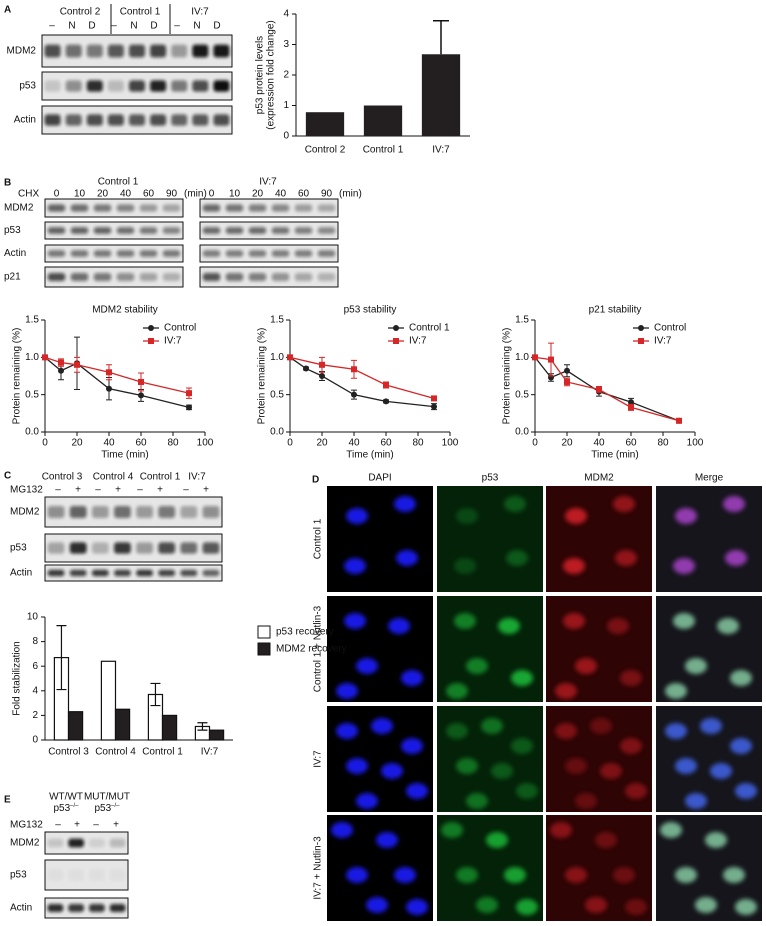 This screenshot has width=766, height=926. I want to click on treatment-label: CHX, so click(28, 194).